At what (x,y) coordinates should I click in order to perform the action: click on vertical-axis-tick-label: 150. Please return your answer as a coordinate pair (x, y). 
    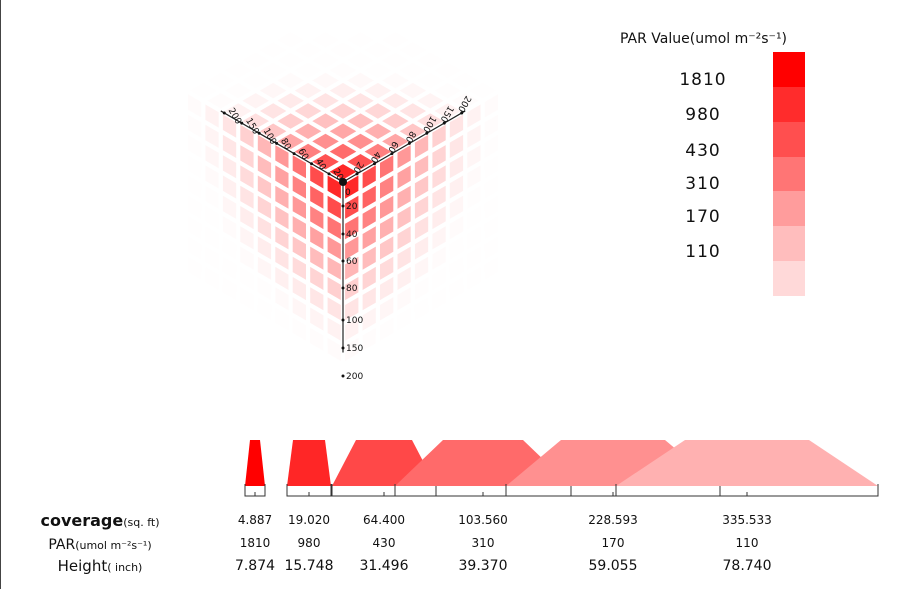
    Looking at the image, I should click on (354, 349).